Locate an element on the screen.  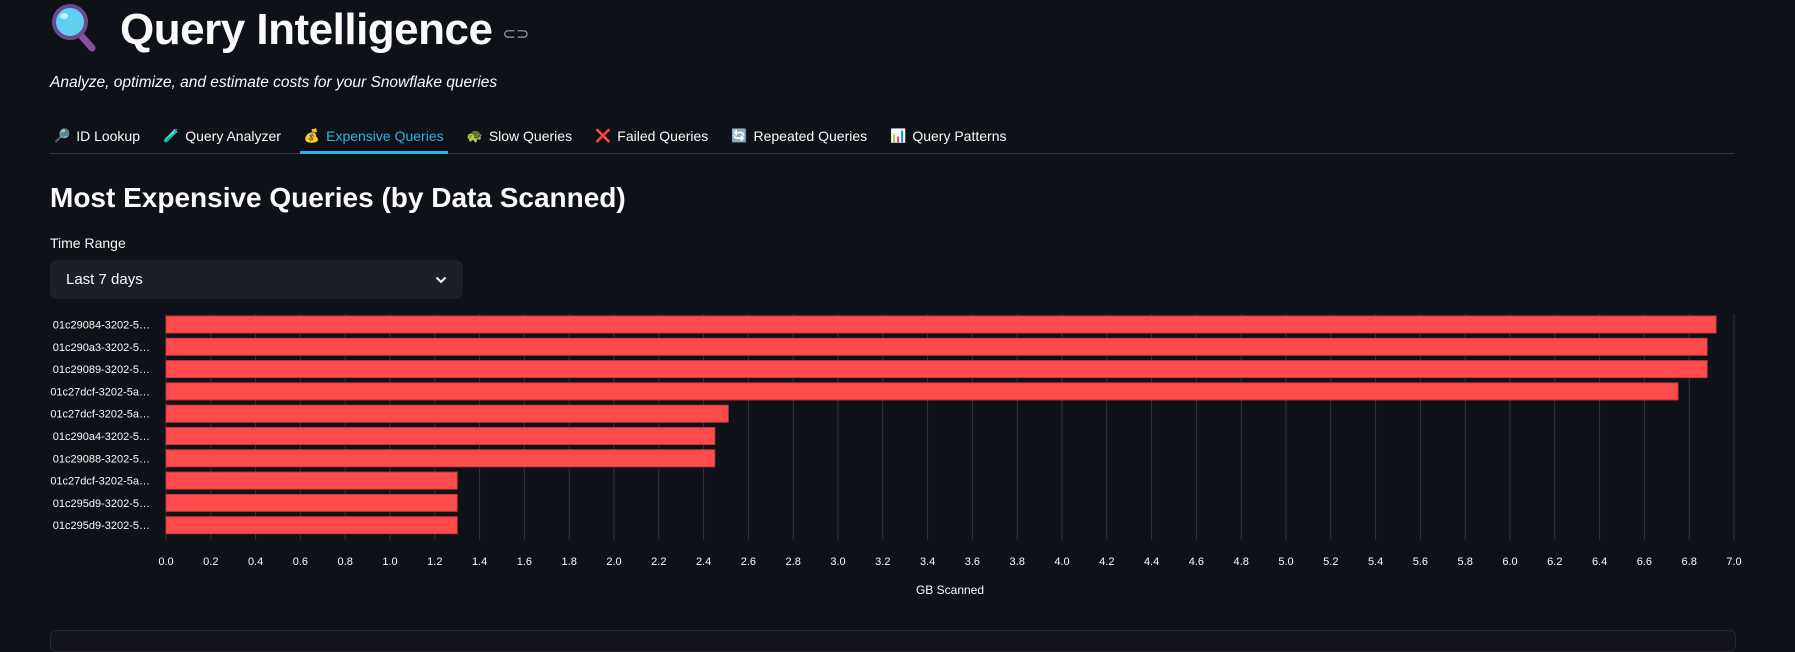
time-range-label: Time Range is located at coordinates (88, 243).